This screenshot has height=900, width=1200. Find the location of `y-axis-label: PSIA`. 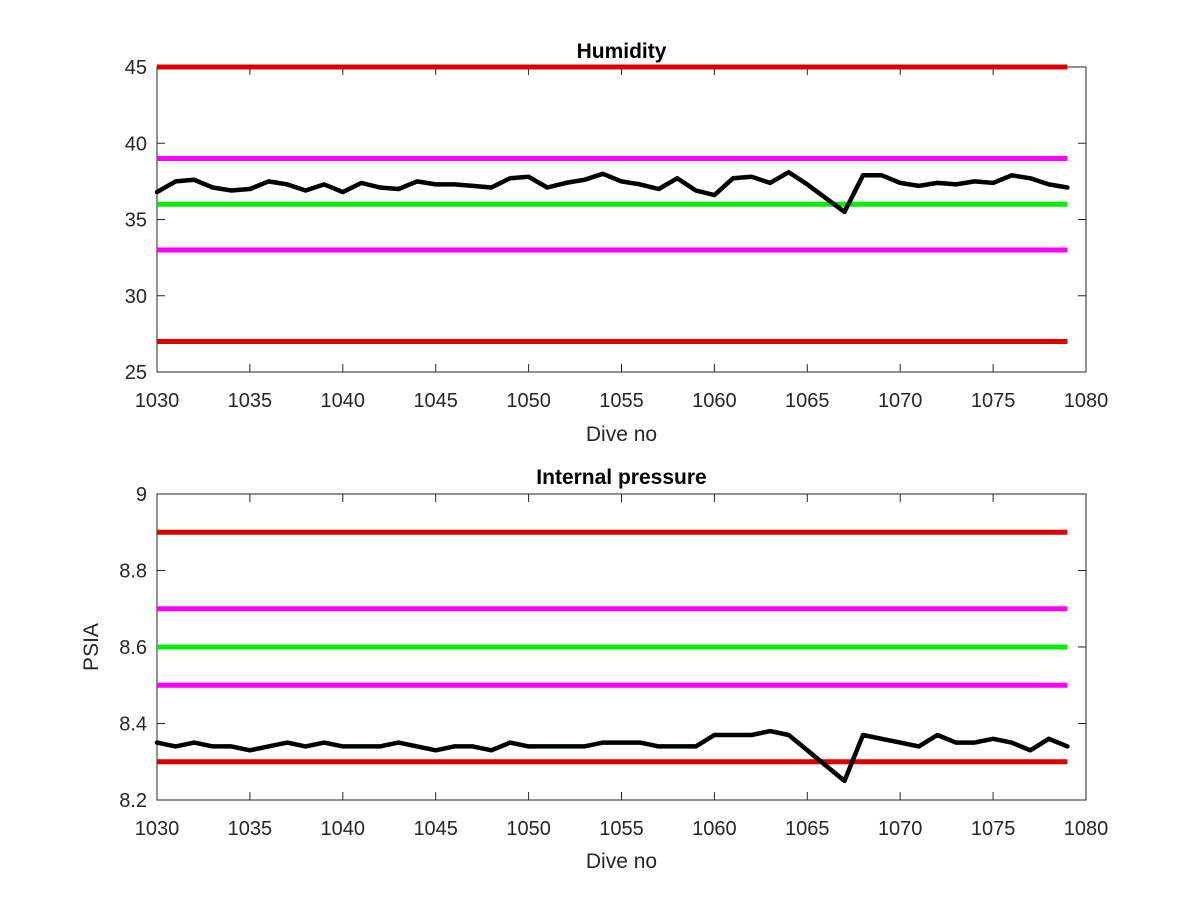

y-axis-label: PSIA is located at coordinates (91, 647).